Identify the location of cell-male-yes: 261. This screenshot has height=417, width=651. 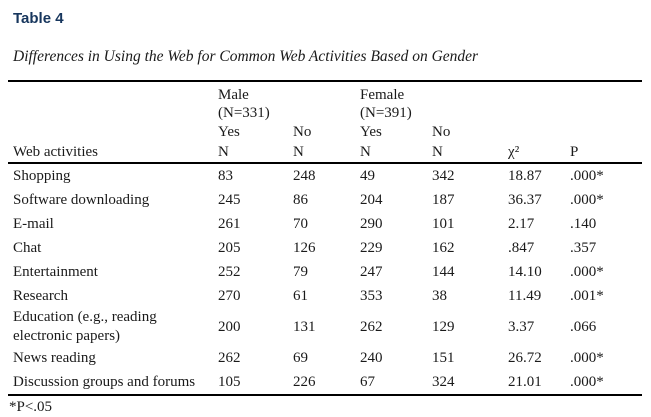
(229, 223).